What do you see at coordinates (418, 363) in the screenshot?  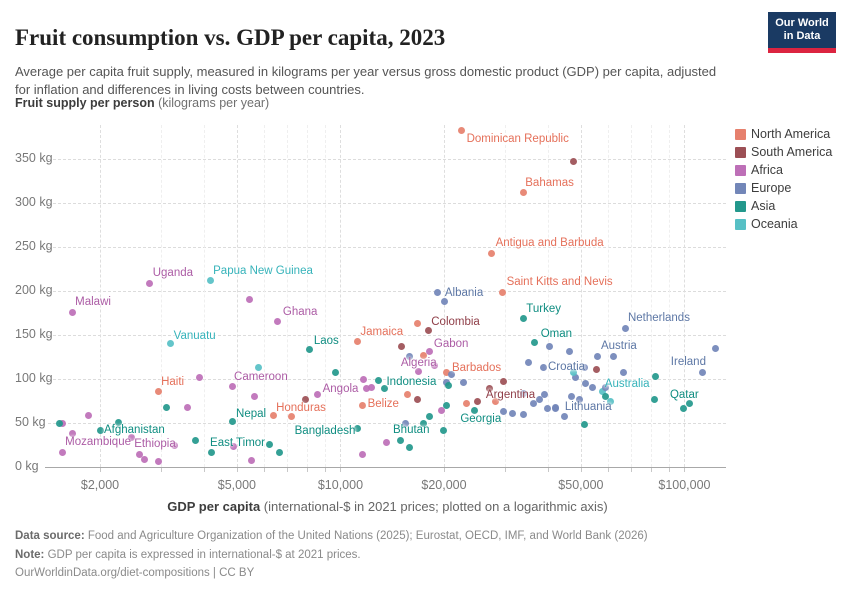 I see `country-label: Algeria` at bounding box center [418, 363].